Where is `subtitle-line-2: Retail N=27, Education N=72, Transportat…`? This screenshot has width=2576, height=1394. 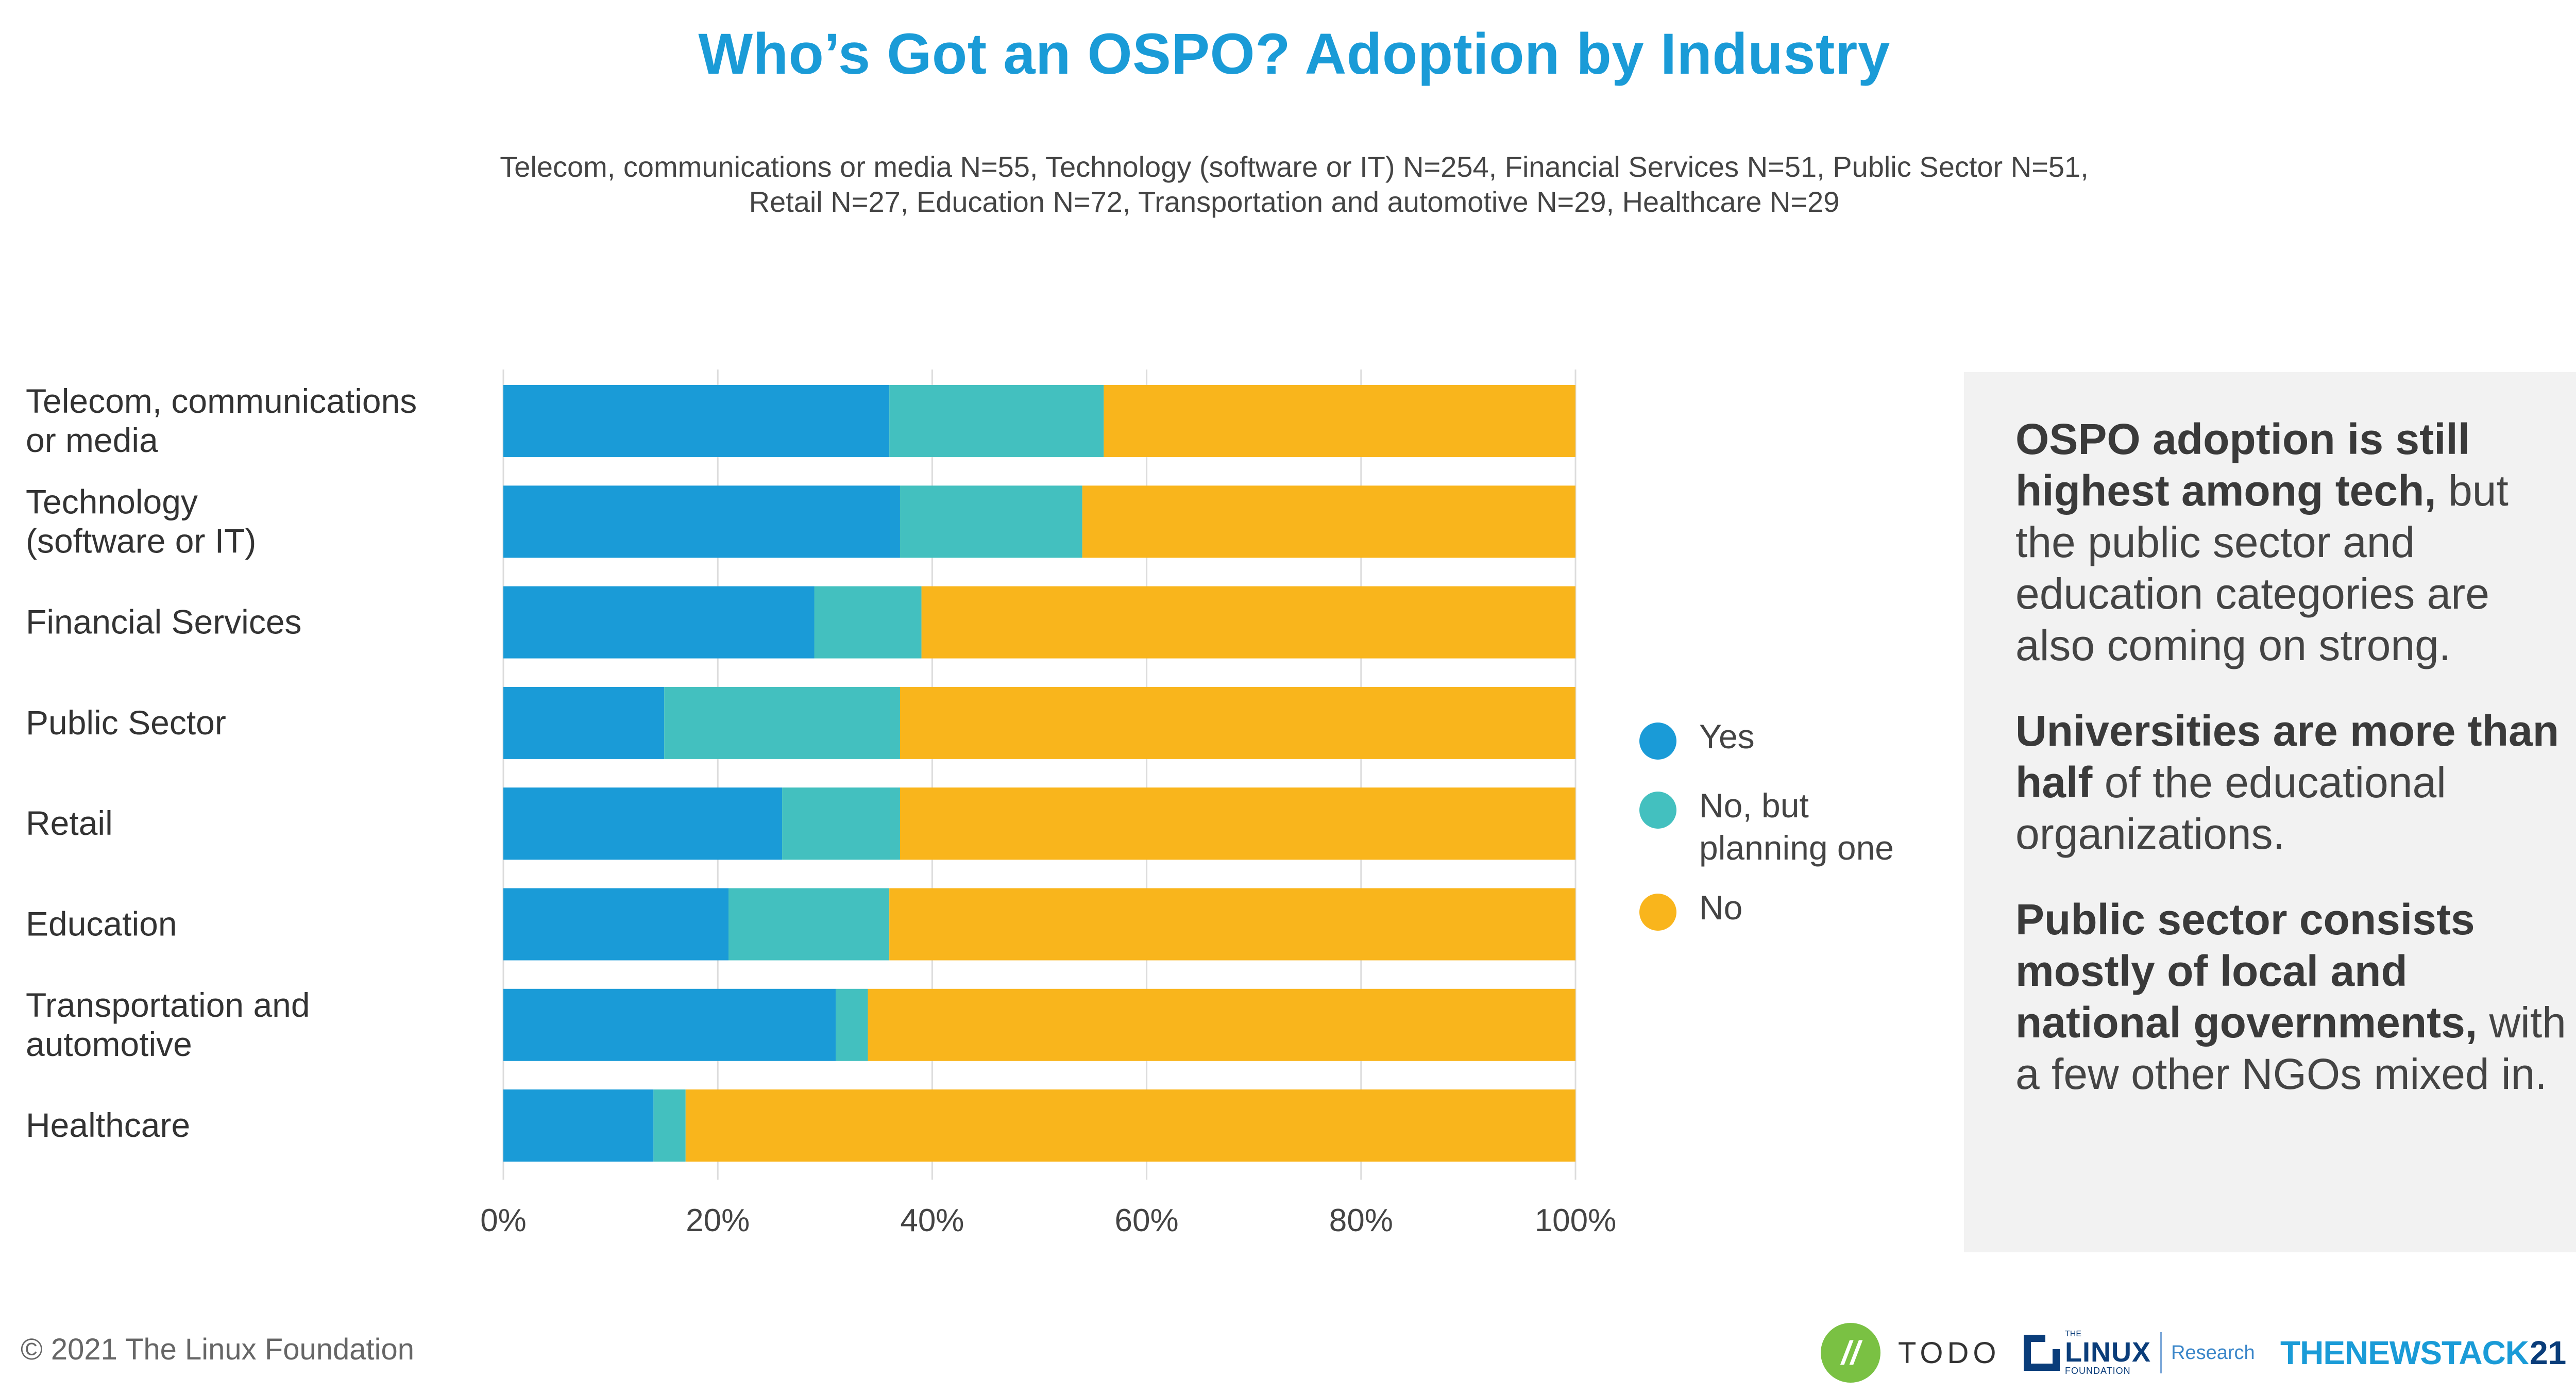
subtitle-line-2: Retail N=27, Education N=72, Transportat… is located at coordinates (1294, 202).